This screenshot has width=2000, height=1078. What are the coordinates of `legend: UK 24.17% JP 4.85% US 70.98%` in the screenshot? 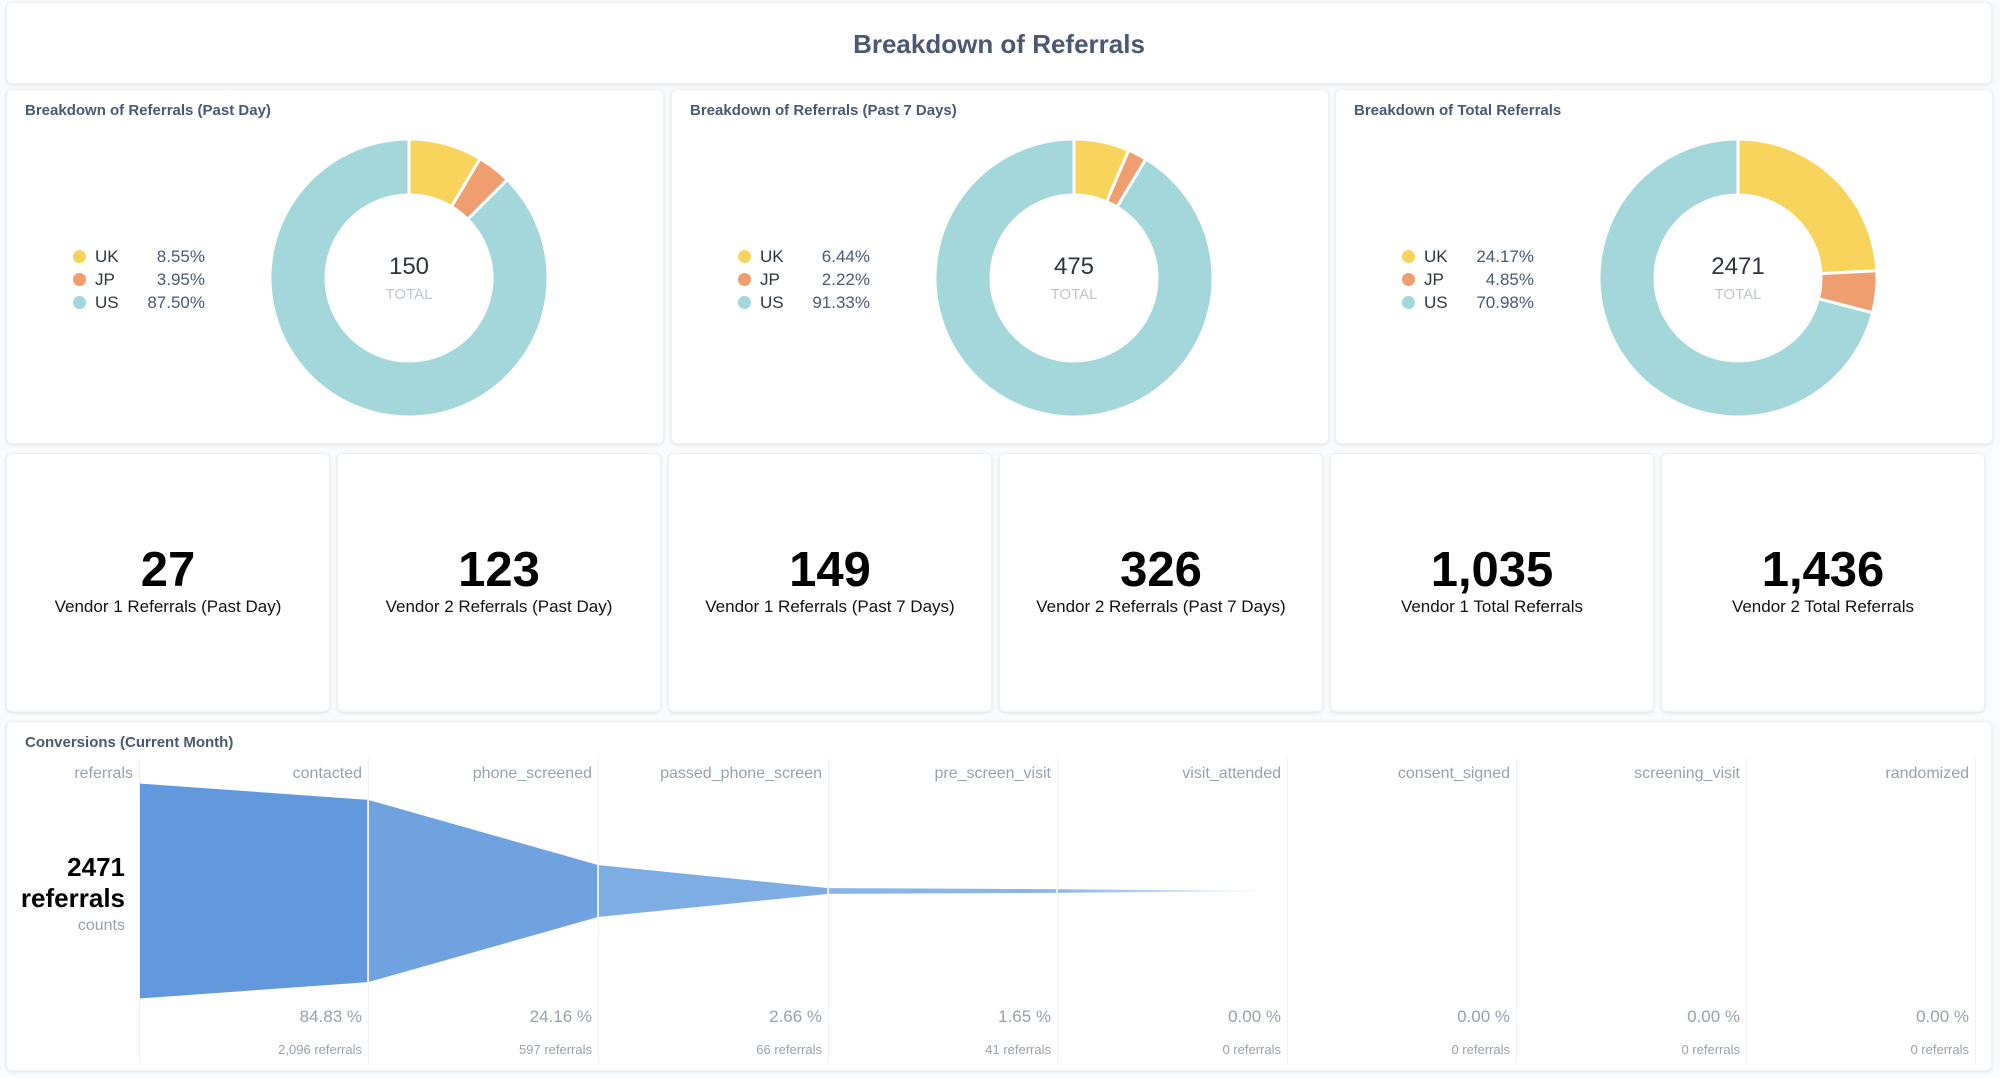 It's located at (1468, 279).